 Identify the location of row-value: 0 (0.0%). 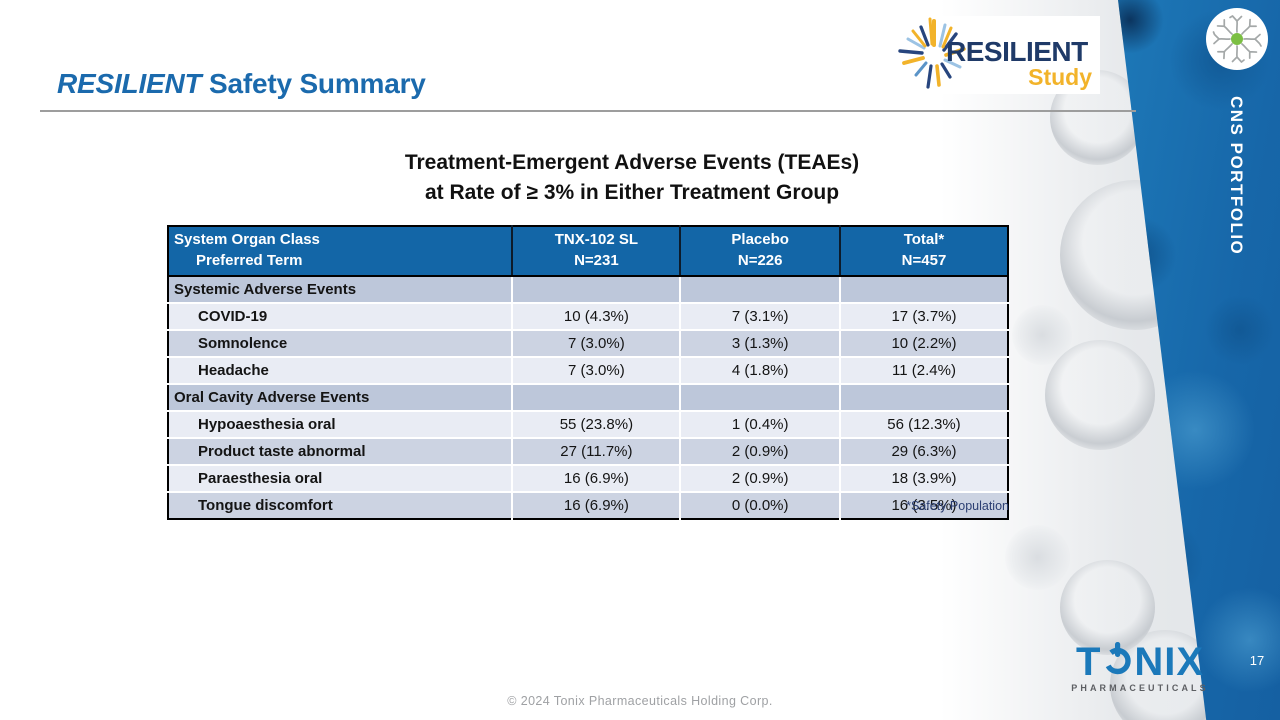
(759, 505).